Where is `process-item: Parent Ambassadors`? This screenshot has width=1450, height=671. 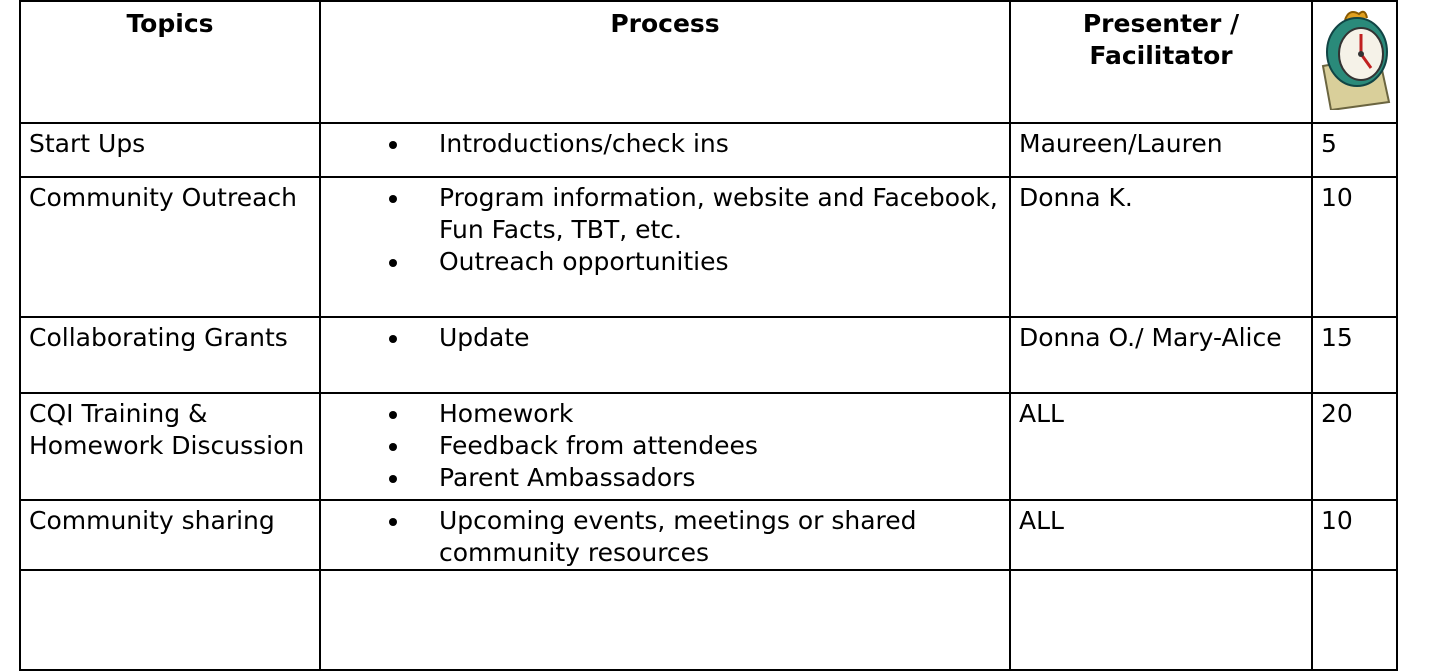 process-item: Parent Ambassadors is located at coordinates (706, 478).